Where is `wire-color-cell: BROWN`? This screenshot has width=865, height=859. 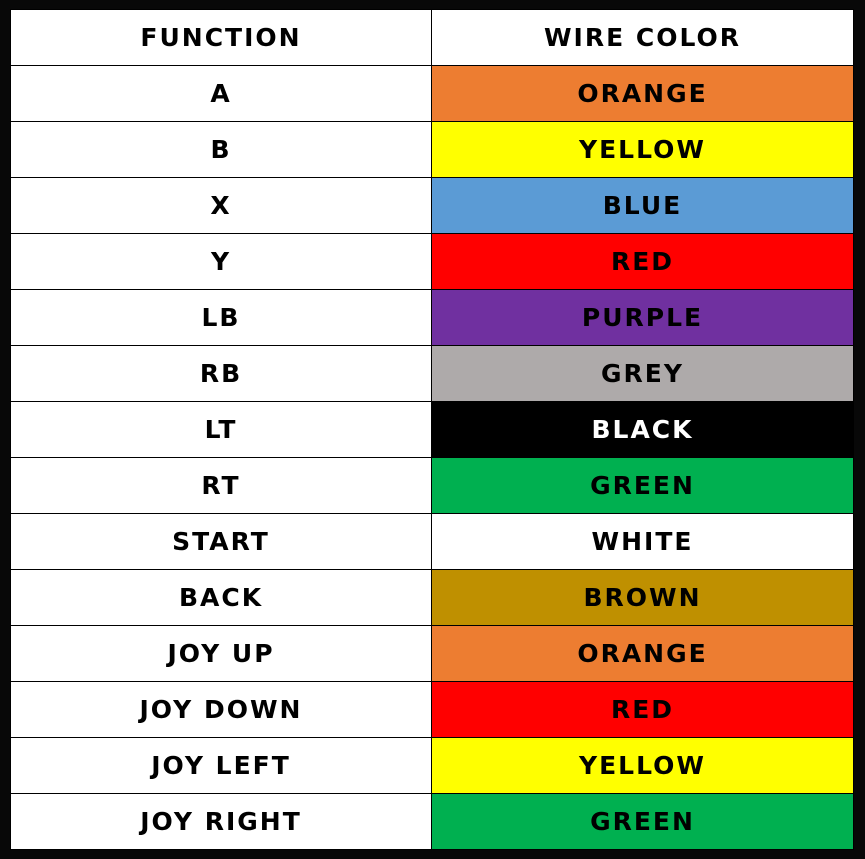 wire-color-cell: BROWN is located at coordinates (642, 597).